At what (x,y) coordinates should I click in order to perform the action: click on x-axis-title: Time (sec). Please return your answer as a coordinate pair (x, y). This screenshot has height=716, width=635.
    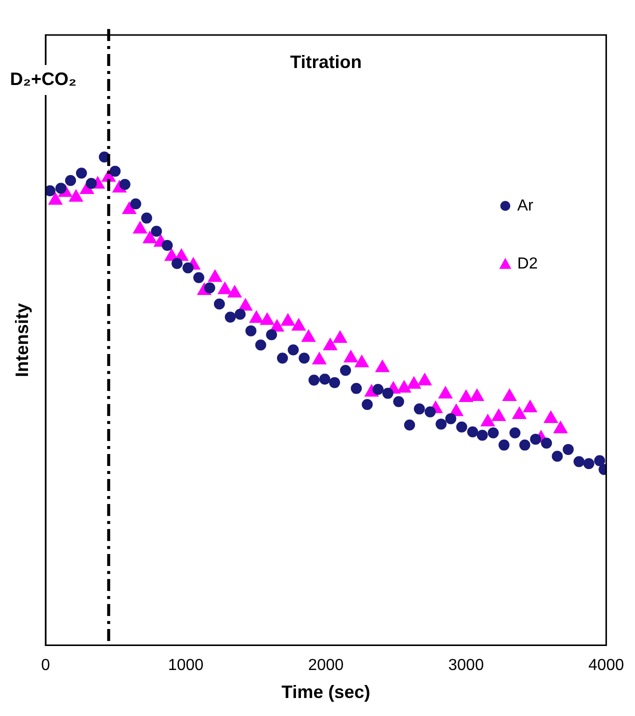
    Looking at the image, I should click on (326, 692).